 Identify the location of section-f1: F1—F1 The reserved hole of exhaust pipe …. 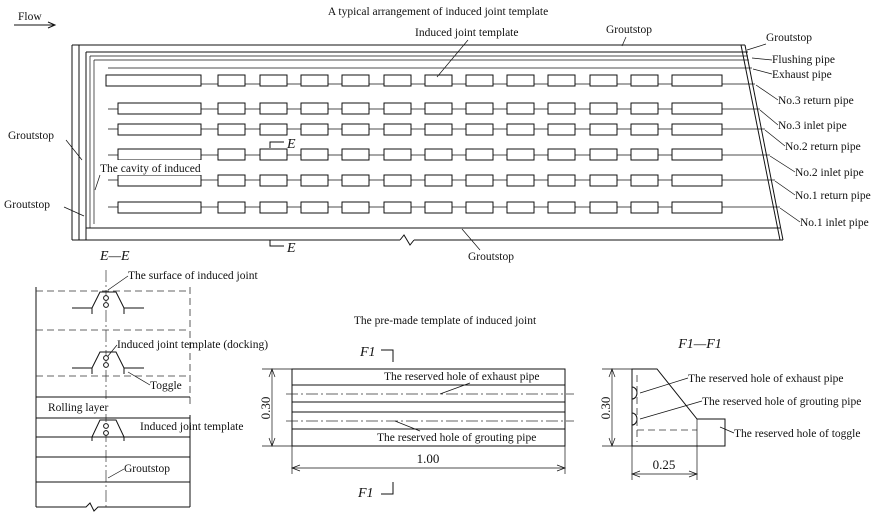
(729, 408).